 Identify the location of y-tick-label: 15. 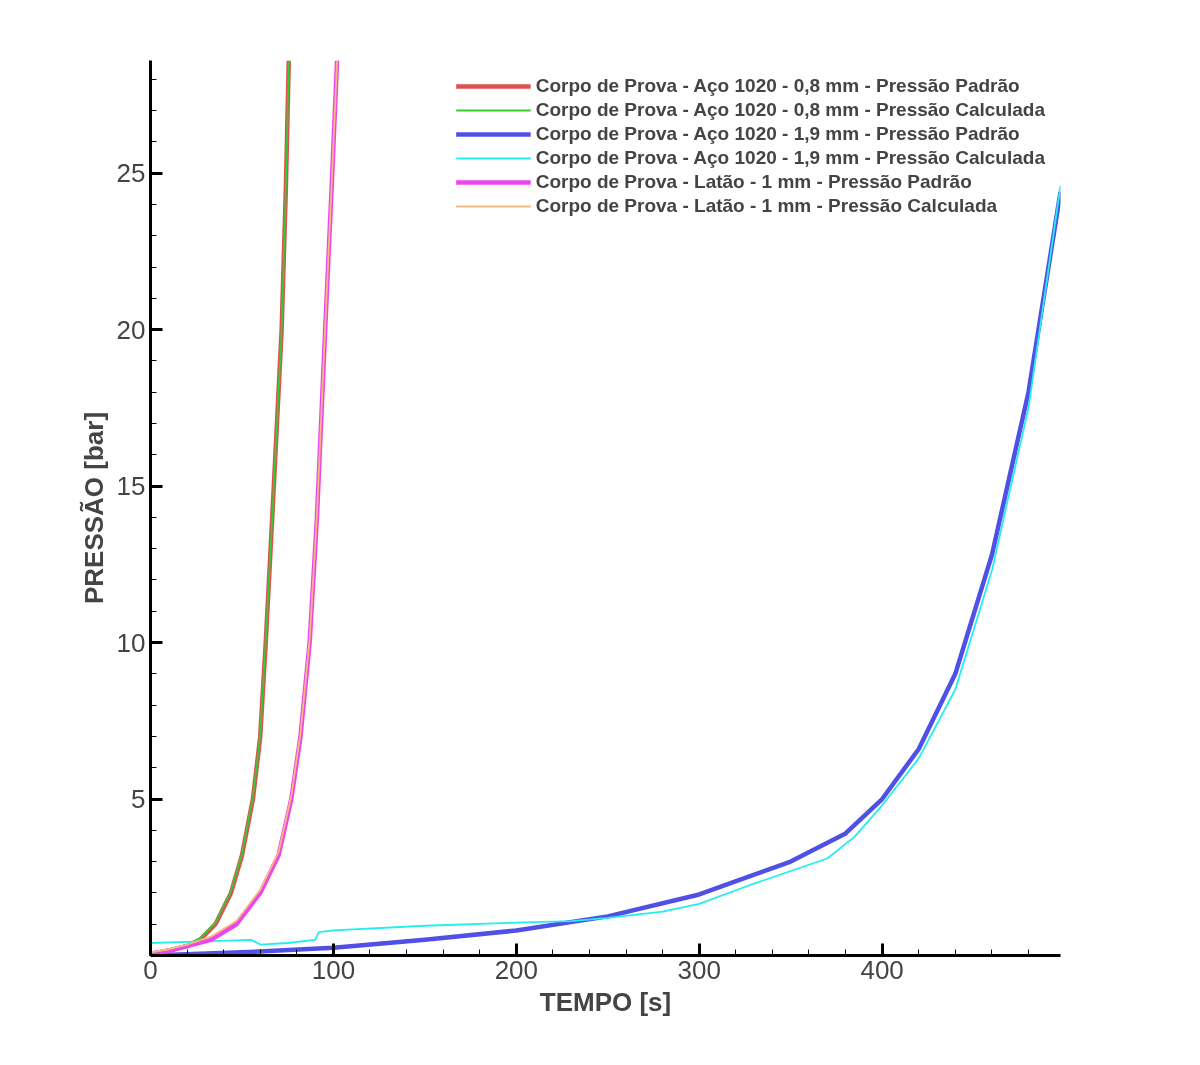
(131, 486).